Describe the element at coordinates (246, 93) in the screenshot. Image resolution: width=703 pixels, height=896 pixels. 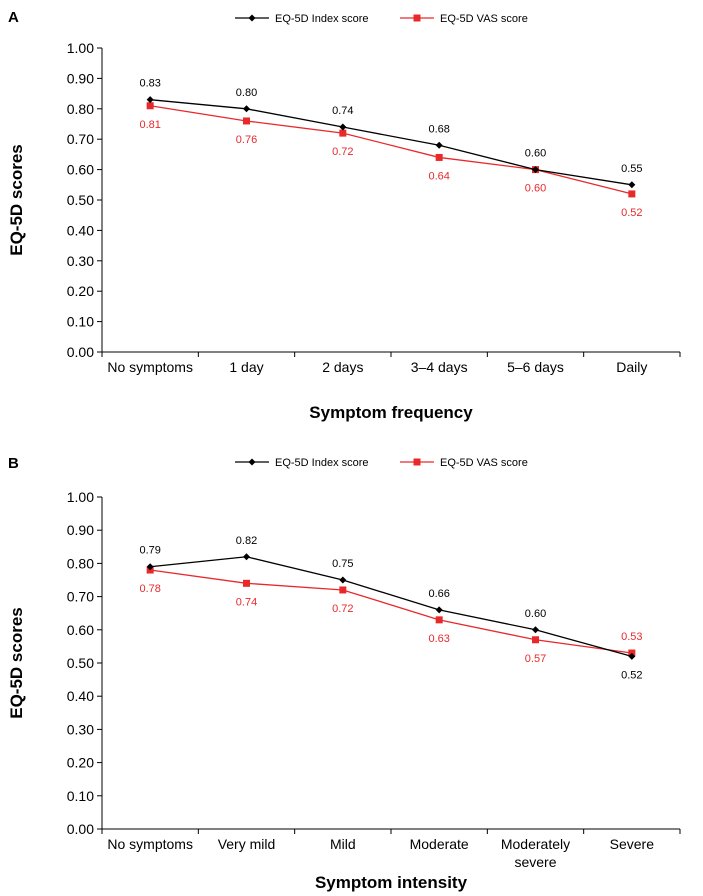
I see `data-label: 0.80` at that location.